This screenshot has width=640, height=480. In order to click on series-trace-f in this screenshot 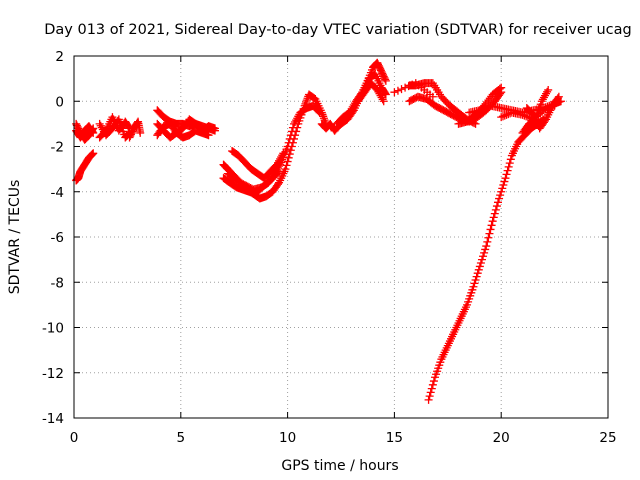, I will do `click(135, 129)`.